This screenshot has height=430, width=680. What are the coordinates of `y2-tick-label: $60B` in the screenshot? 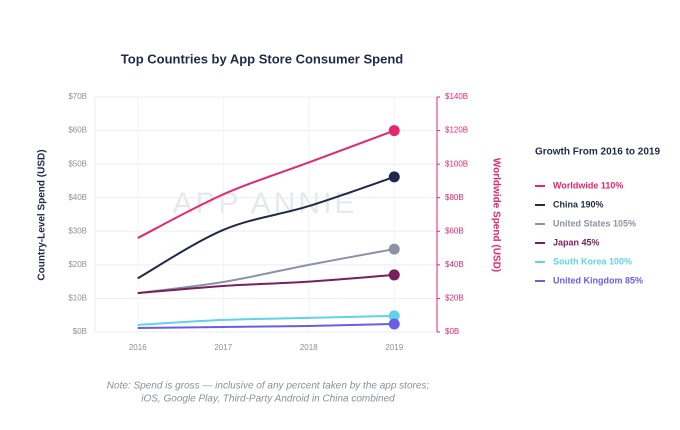 It's located at (454, 230).